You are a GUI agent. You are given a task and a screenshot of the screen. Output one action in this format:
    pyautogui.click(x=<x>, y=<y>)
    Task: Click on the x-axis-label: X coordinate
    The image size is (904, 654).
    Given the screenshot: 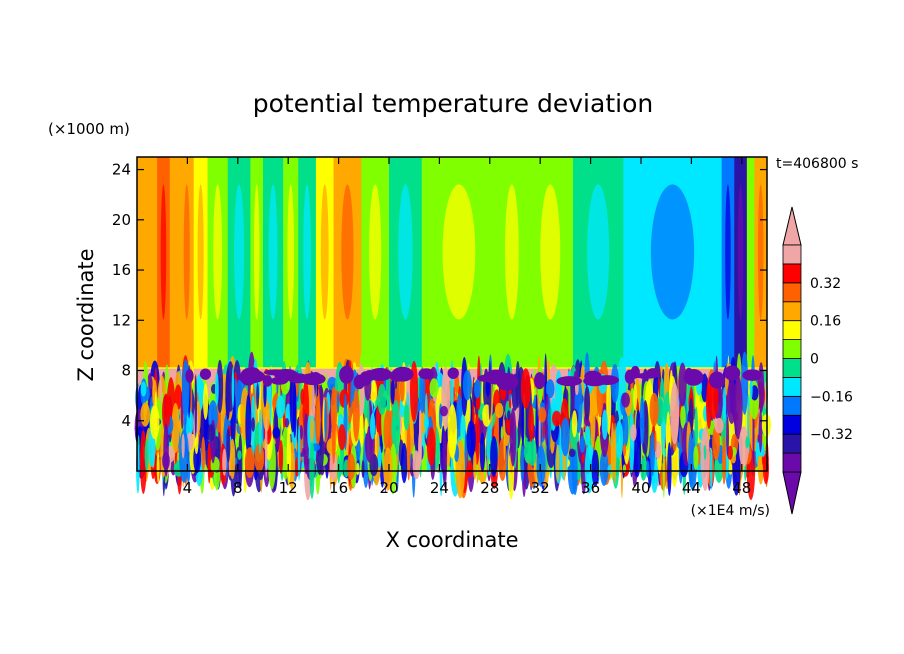 What is the action you would take?
    pyautogui.click(x=451, y=540)
    